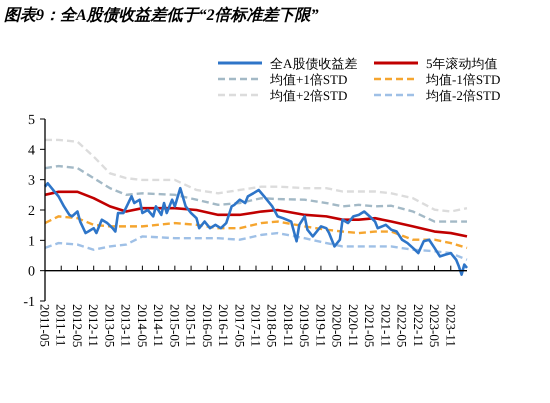  What do you see at coordinates (314, 63) in the screenshot?
I see `legend-label: 全A股债收益差` at bounding box center [314, 63].